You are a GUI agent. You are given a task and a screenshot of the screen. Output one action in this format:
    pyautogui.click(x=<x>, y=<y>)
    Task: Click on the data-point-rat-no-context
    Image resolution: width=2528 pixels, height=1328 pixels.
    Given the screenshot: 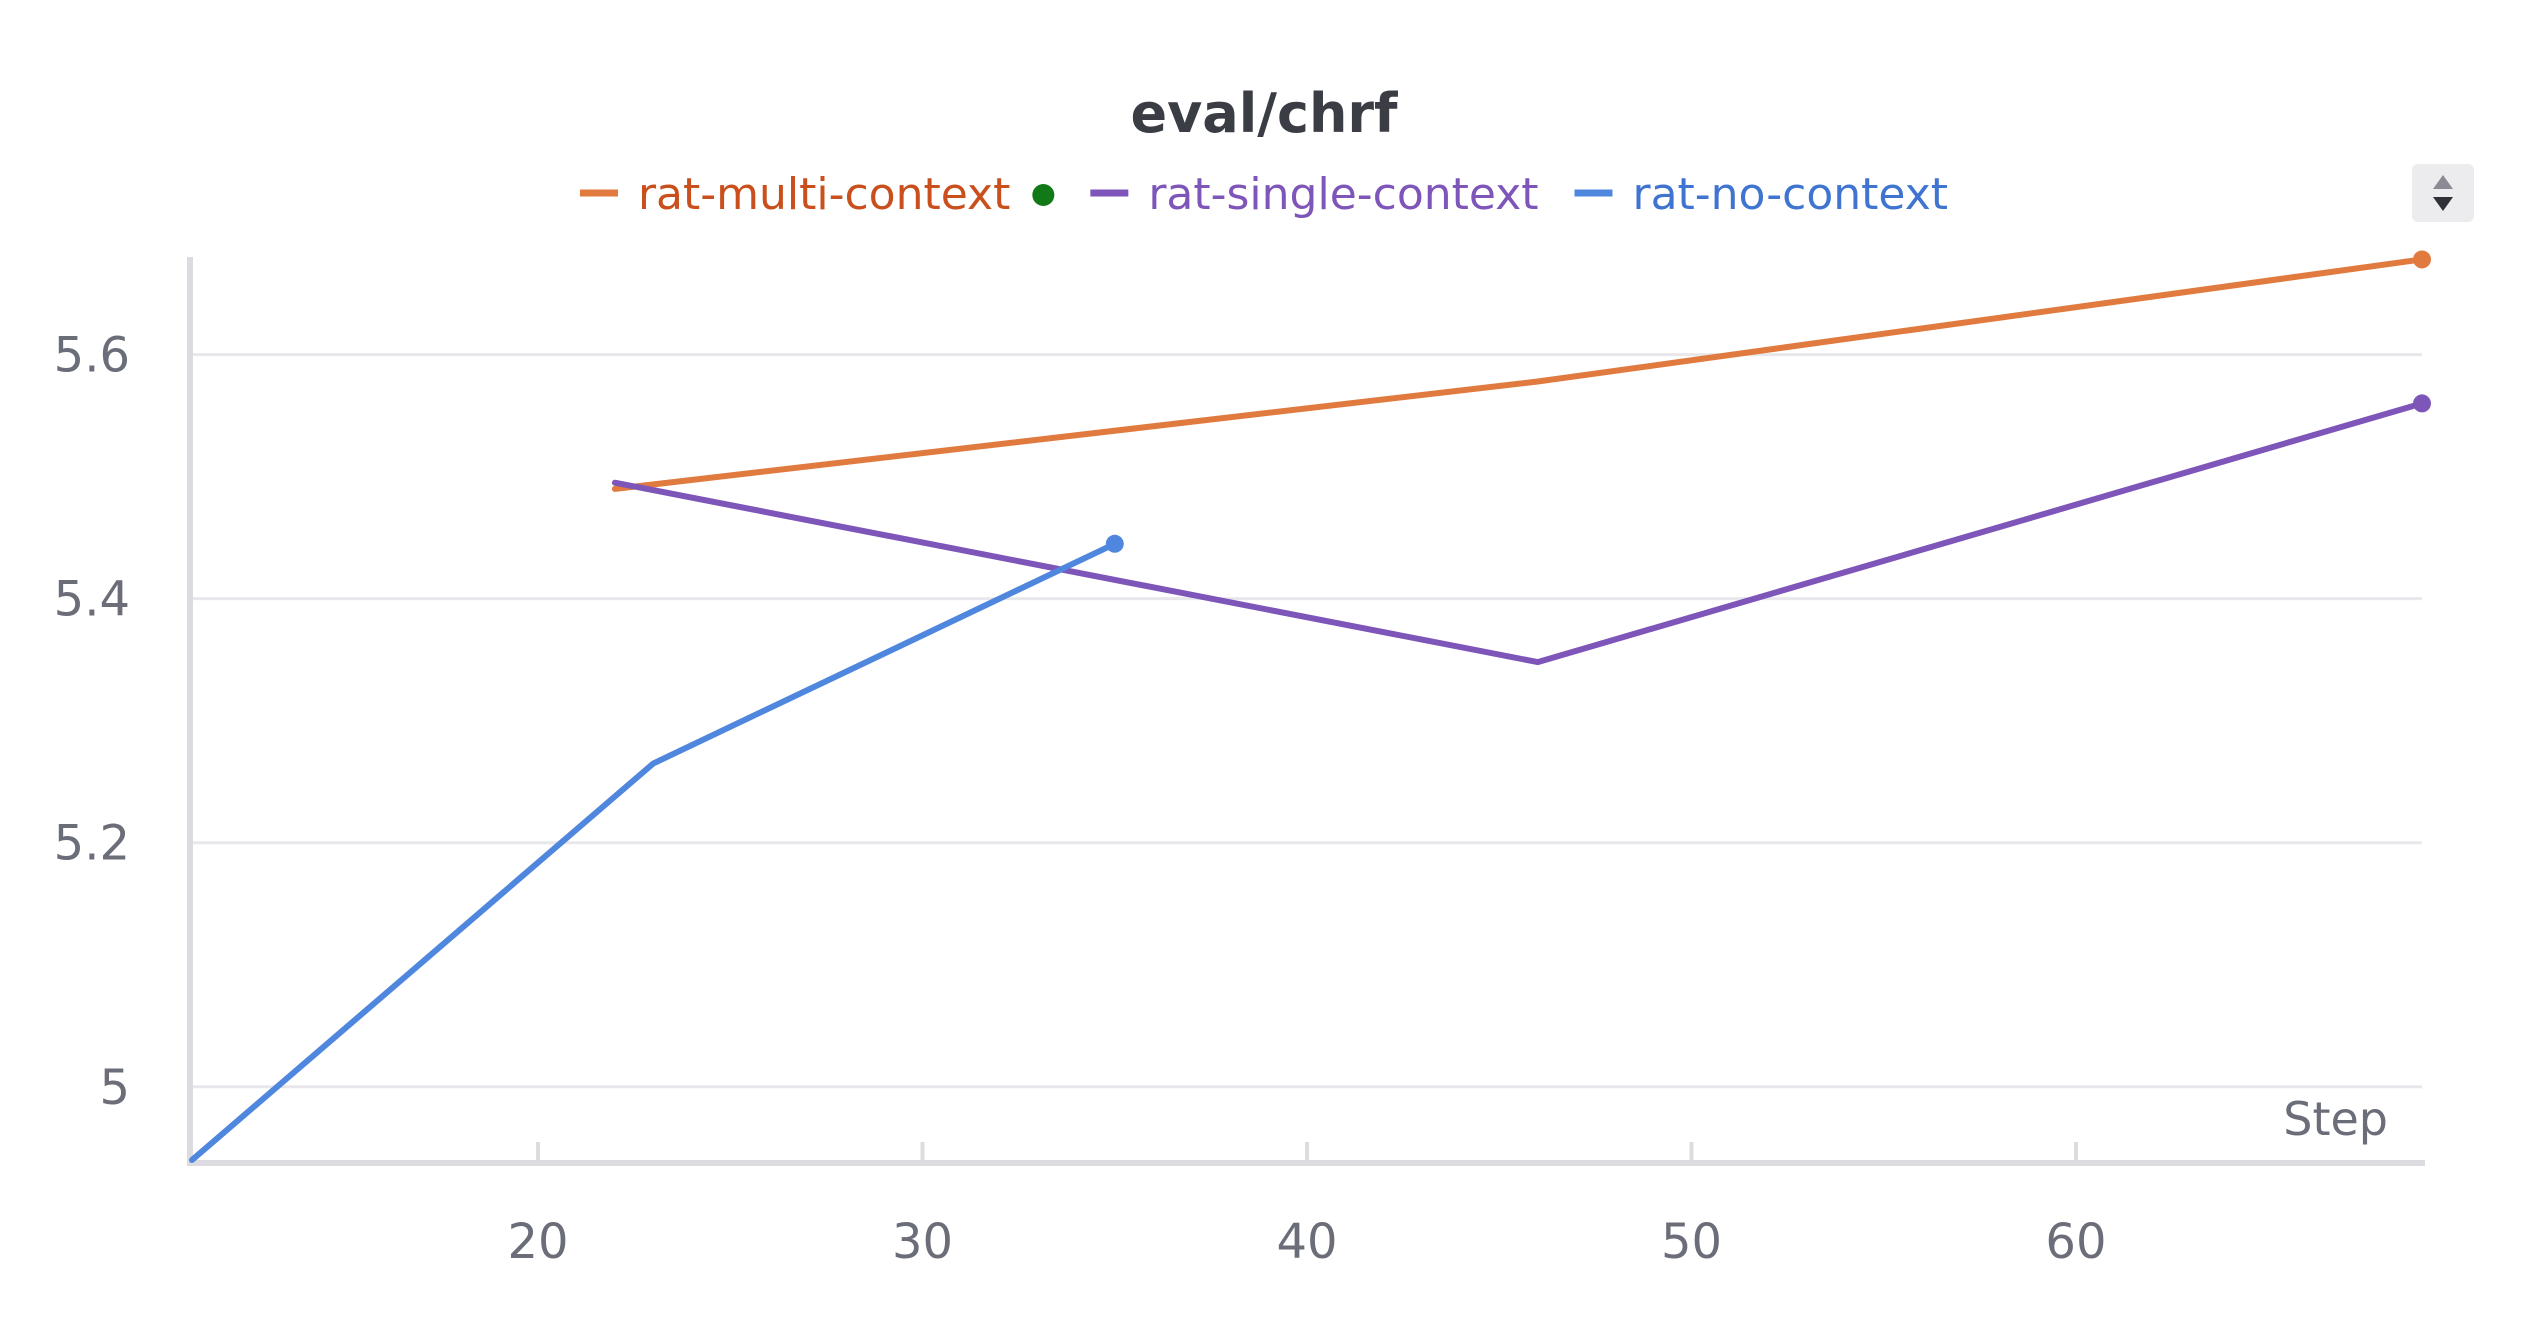 What is the action you would take?
    pyautogui.click(x=1114, y=543)
    